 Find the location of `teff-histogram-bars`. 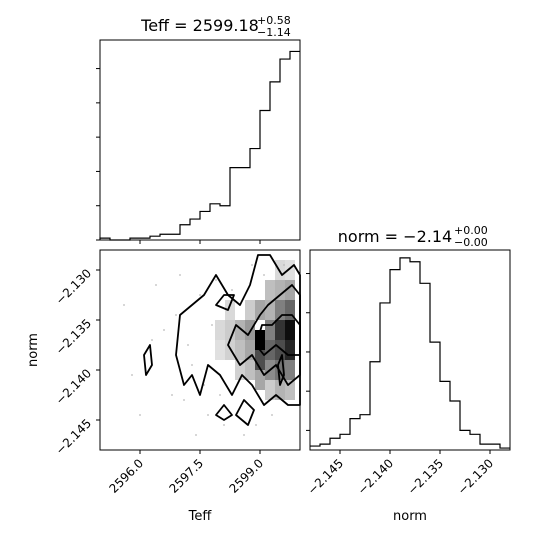

teff-histogram-bars is located at coordinates (198, 147).